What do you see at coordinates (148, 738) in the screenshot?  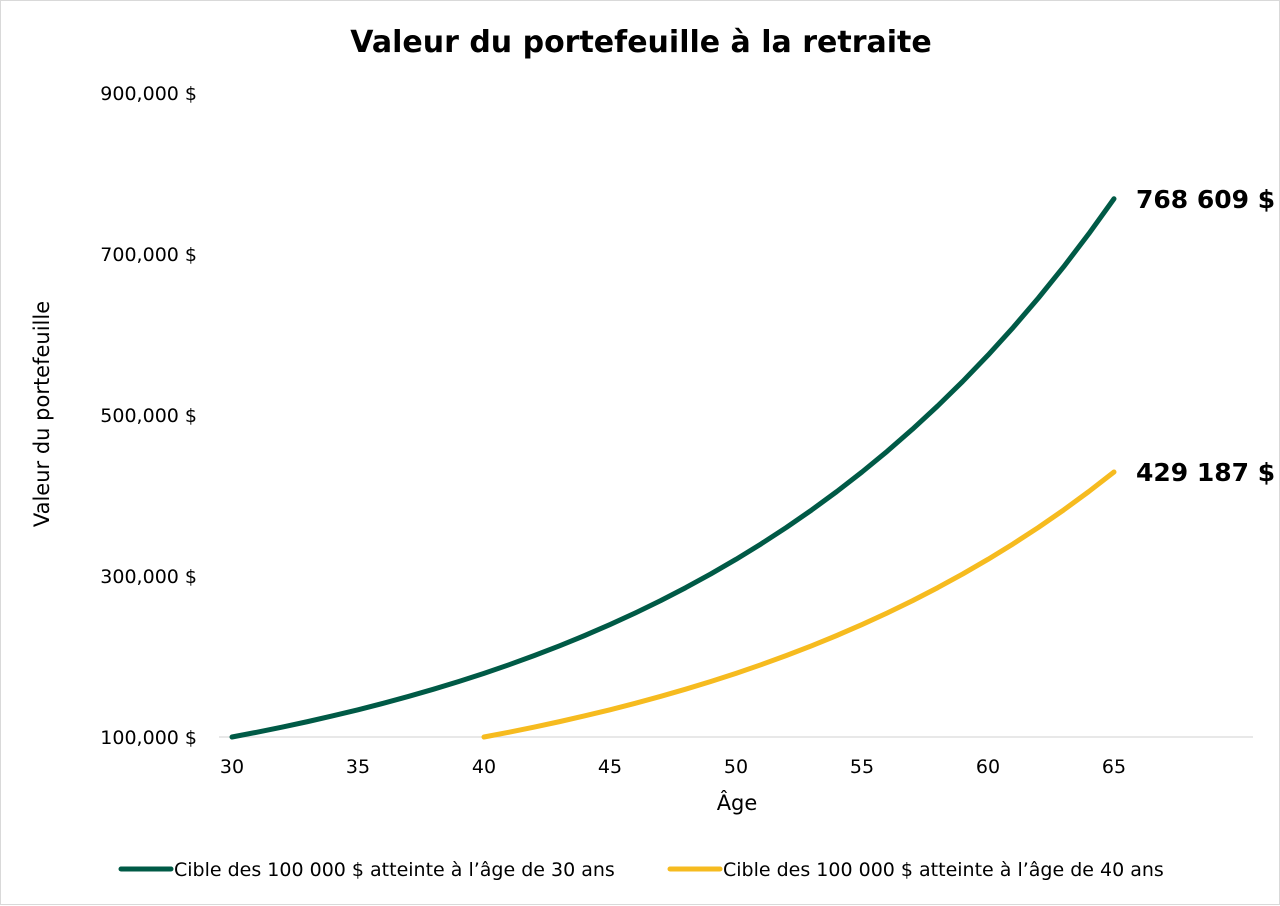 I see `y-tick-label: 100,000 $` at bounding box center [148, 738].